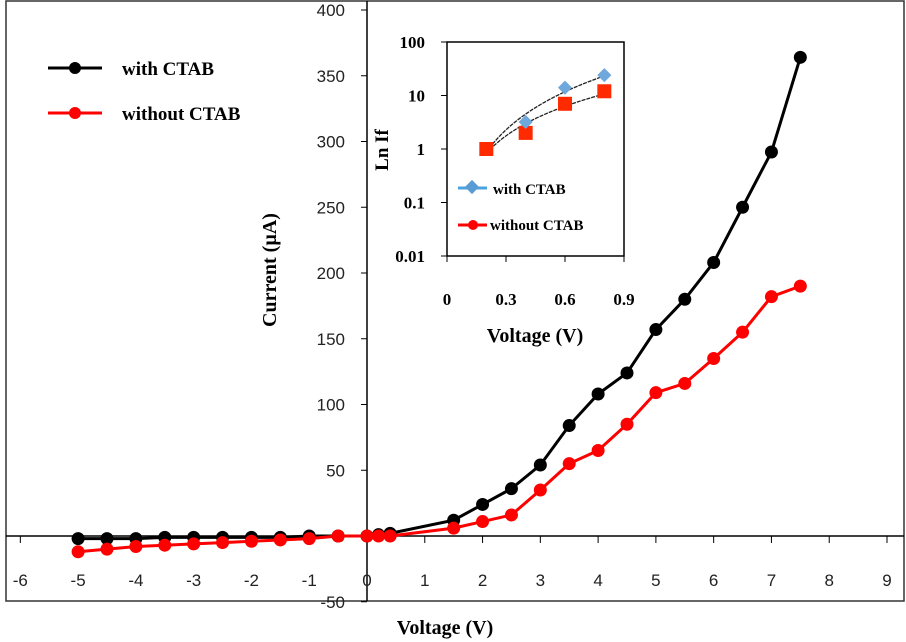 This screenshot has height=642, width=906. I want to click on y-axis-label: Current (µA), so click(270, 270).